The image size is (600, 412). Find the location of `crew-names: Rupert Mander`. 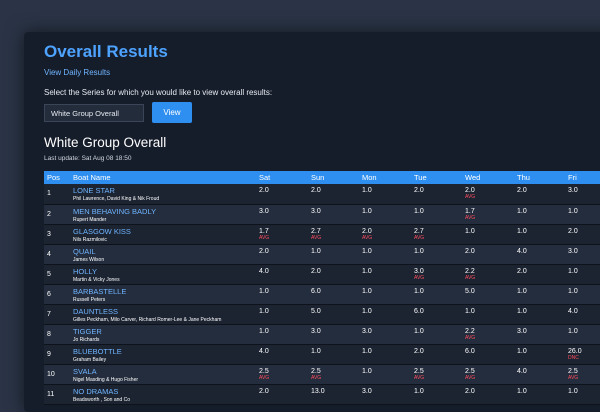

crew-names: Rupert Mander is located at coordinates (90, 219).